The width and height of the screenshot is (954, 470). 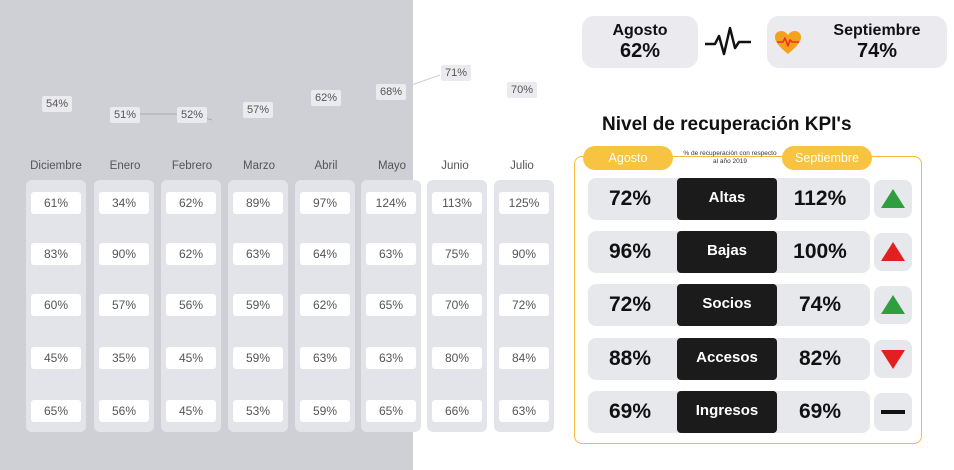 What do you see at coordinates (125, 166) in the screenshot?
I see `month-header-enero: Enero` at bounding box center [125, 166].